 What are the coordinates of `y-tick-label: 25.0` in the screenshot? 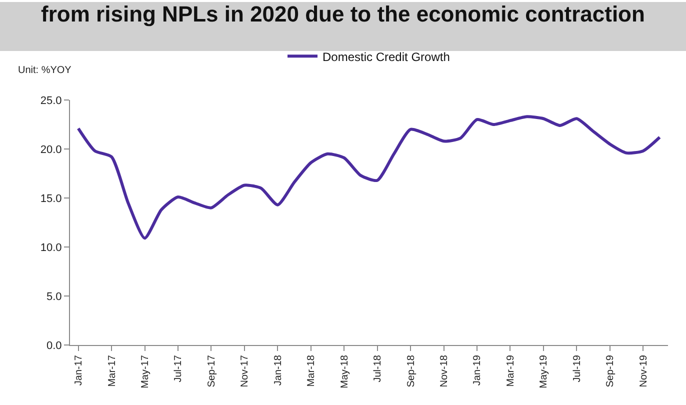 It's located at (51, 100).